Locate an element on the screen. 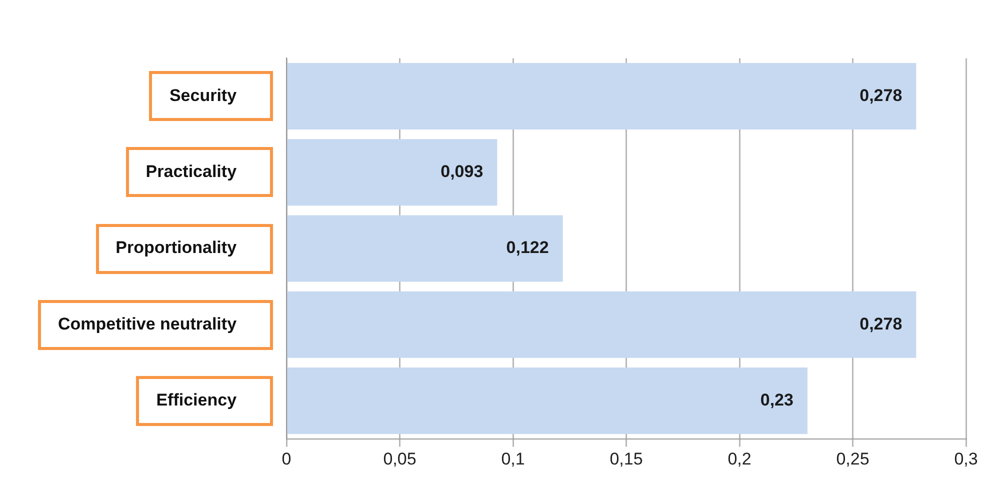 The image size is (994, 497). y-tick-label: Competitive neutrality is located at coordinates (148, 324).